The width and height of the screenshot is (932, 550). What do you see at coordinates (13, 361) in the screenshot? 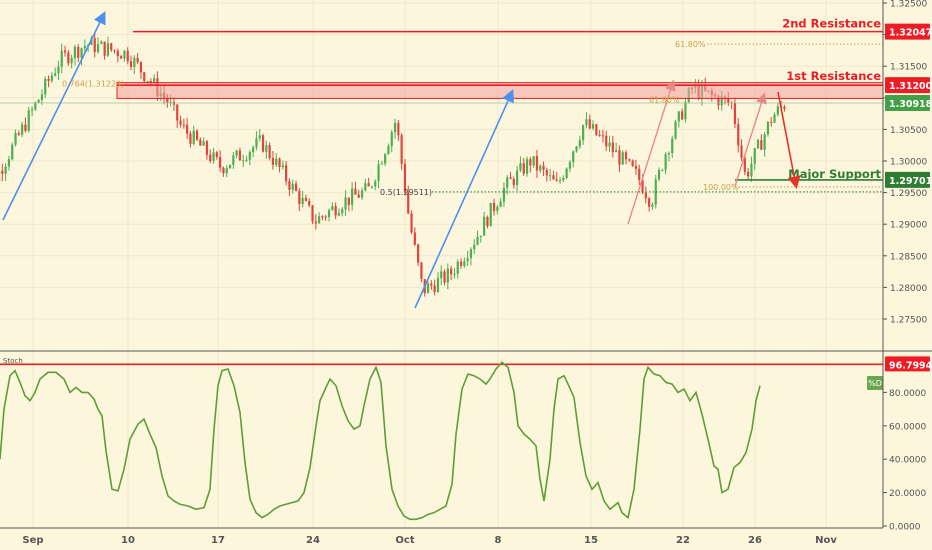
I see `stoch-title: Stoch` at bounding box center [13, 361].